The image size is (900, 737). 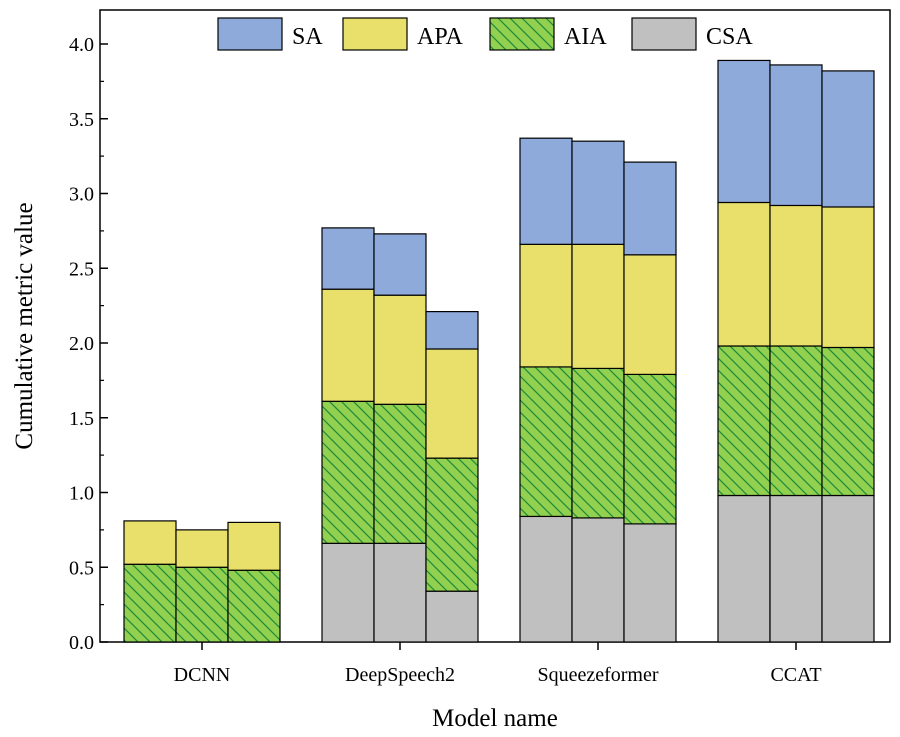 I want to click on legend: SA APA AIA CSA, so click(x=485, y=34).